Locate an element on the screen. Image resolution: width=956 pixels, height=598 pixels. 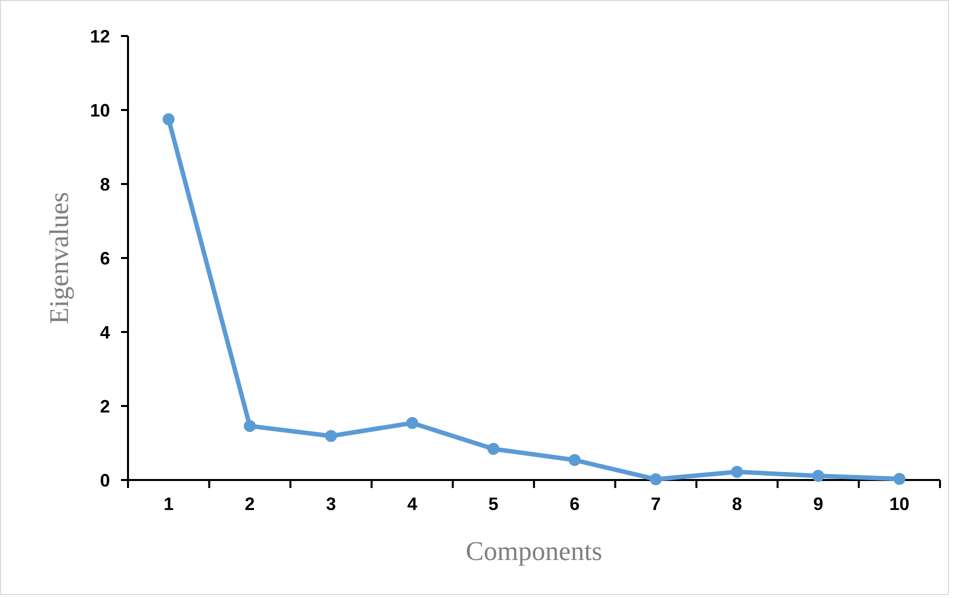
y-tick-label: 2 is located at coordinates (105, 406).